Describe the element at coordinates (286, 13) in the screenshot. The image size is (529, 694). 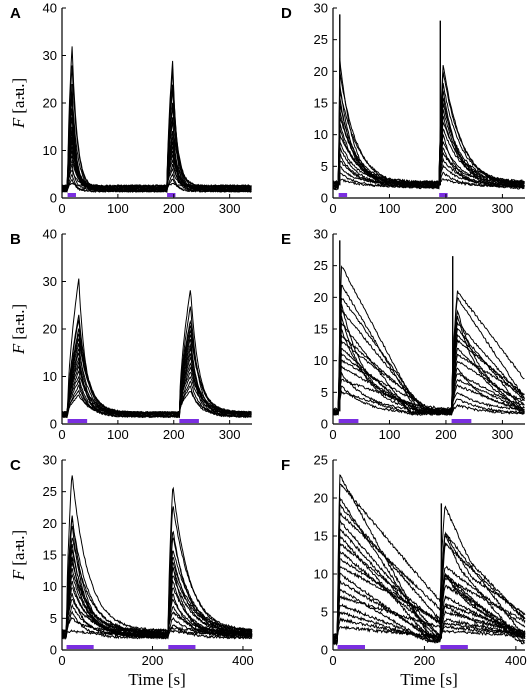
I see `panel-label: D` at that location.